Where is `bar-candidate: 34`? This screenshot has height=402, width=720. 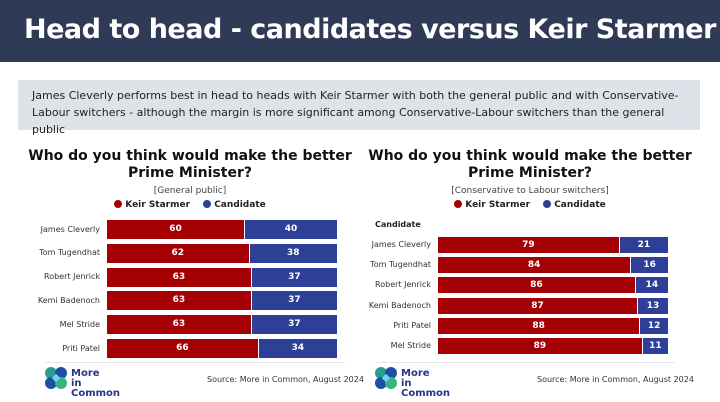
bar-candidate: 34 is located at coordinates (297, 348).